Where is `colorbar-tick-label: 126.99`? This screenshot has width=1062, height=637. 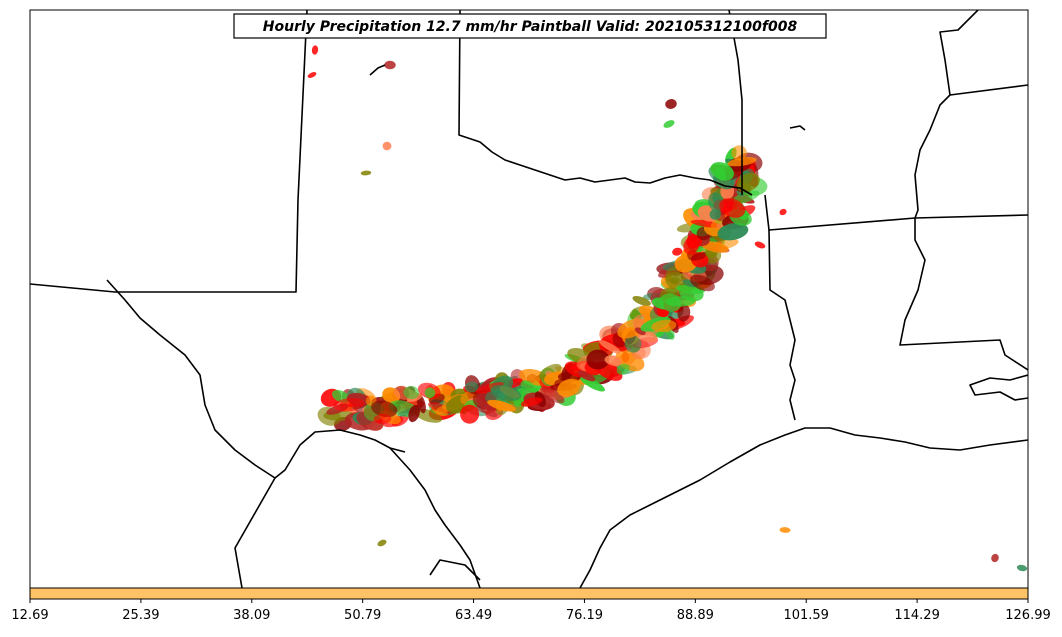 colorbar-tick-label: 126.99 is located at coordinates (1028, 615).